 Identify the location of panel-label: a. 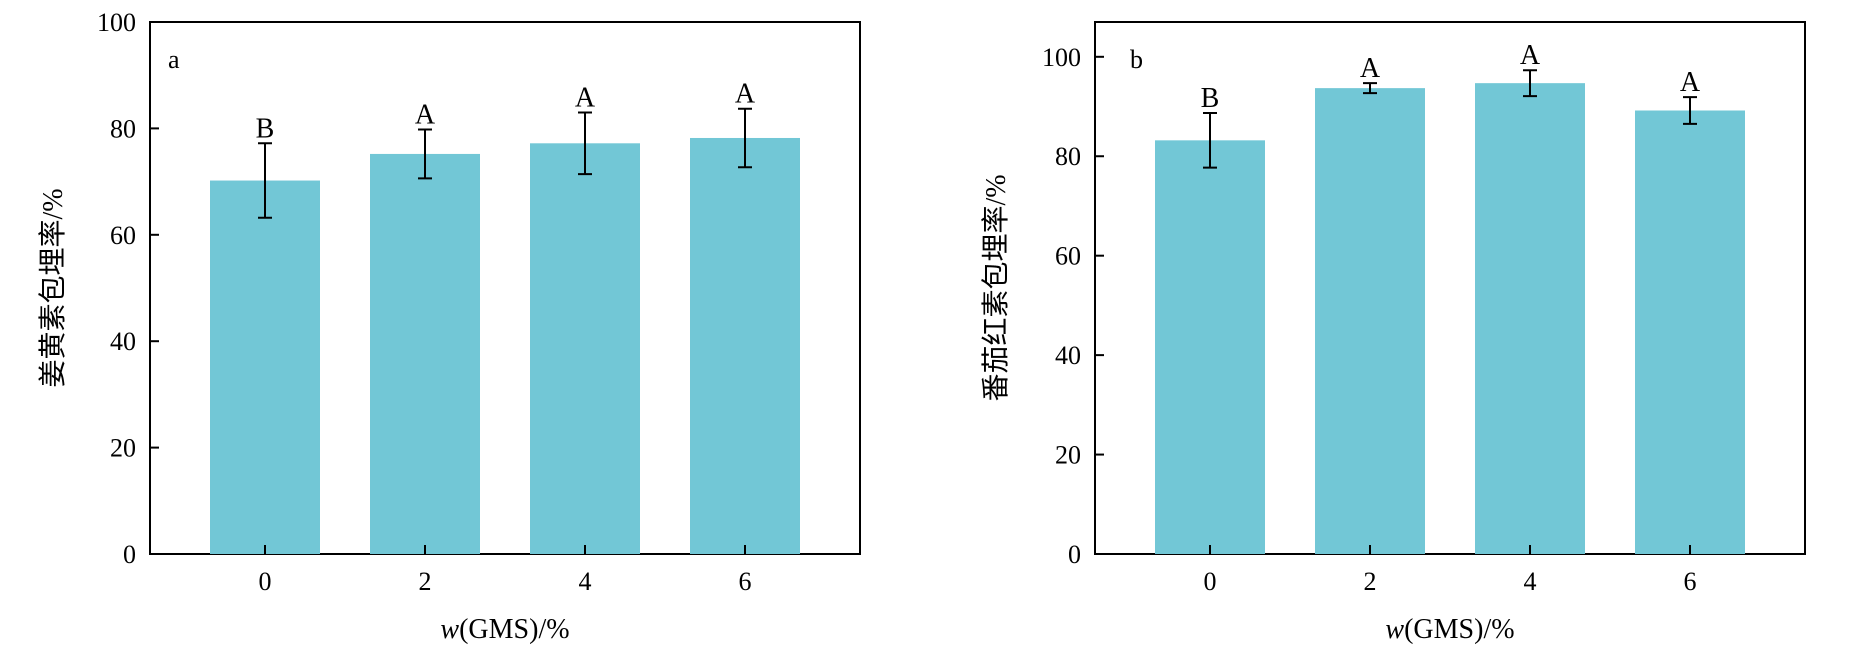
(174, 59).